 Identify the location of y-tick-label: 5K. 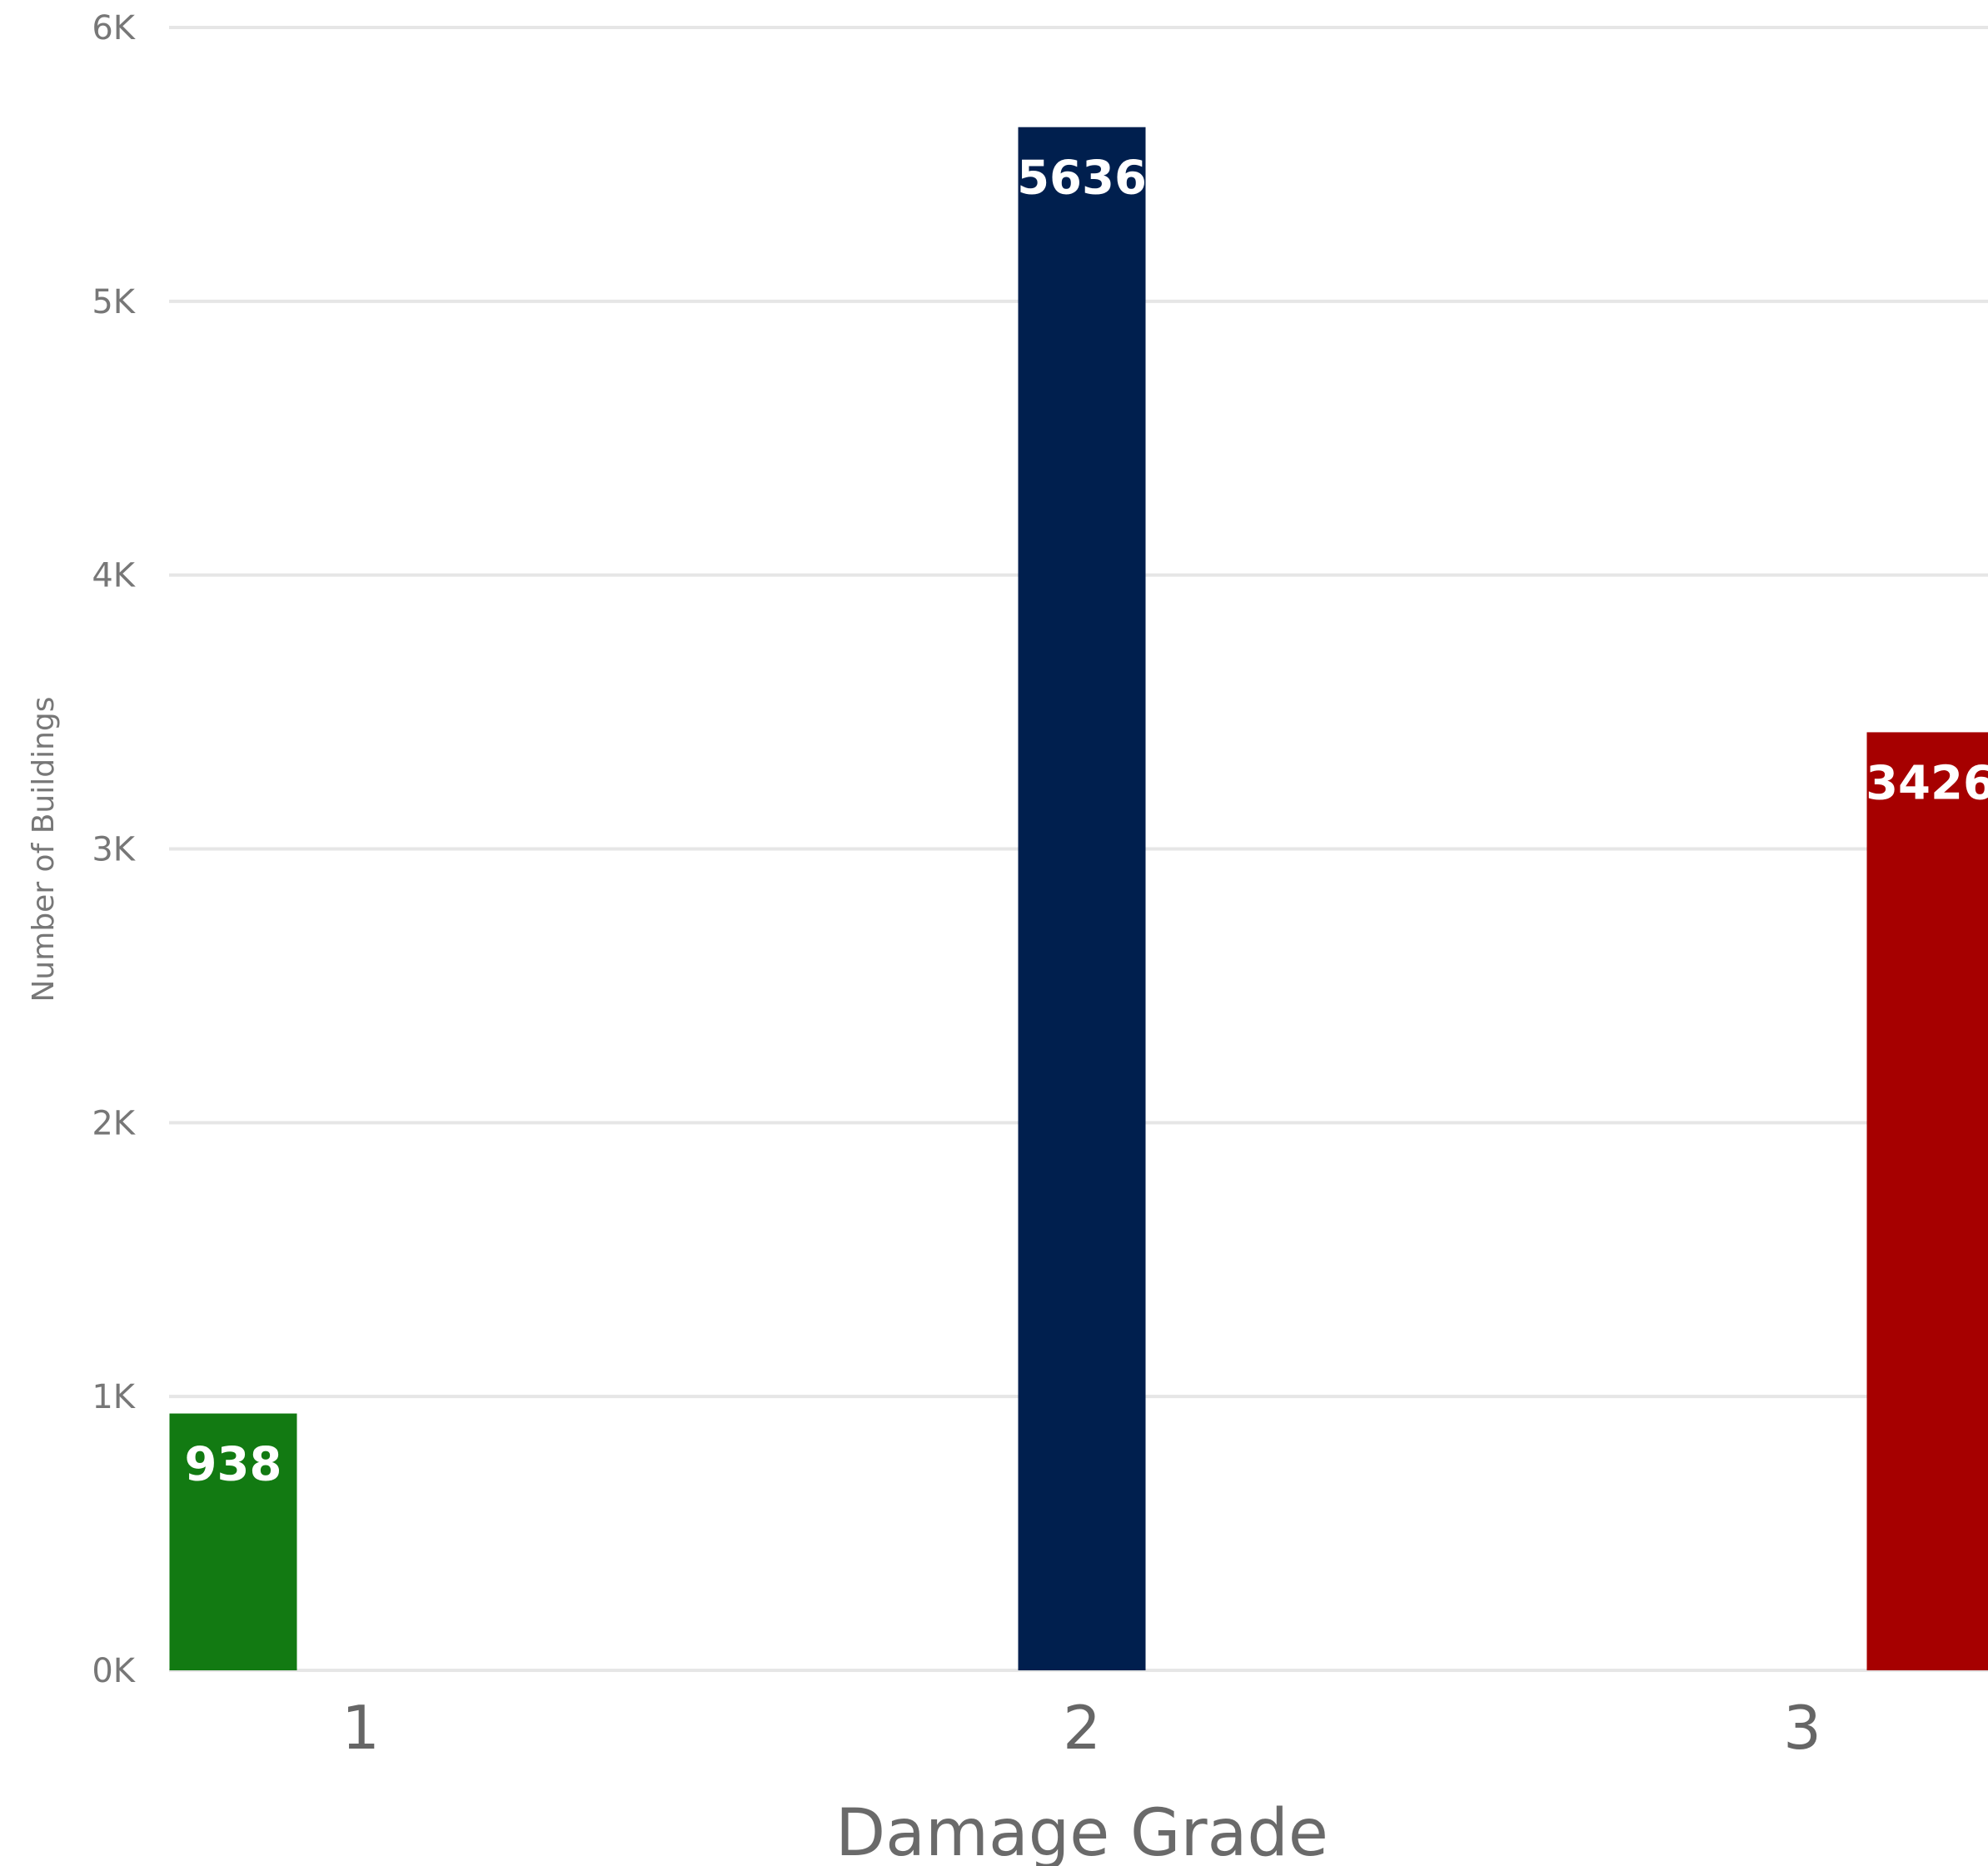
(114, 302).